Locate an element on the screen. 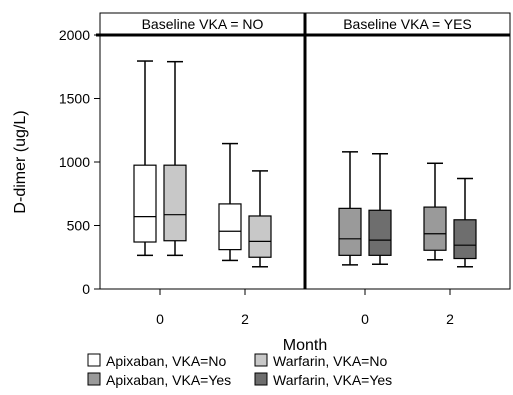 The image size is (513, 395). panel-label: Baseline VKA = NO is located at coordinates (203, 24).